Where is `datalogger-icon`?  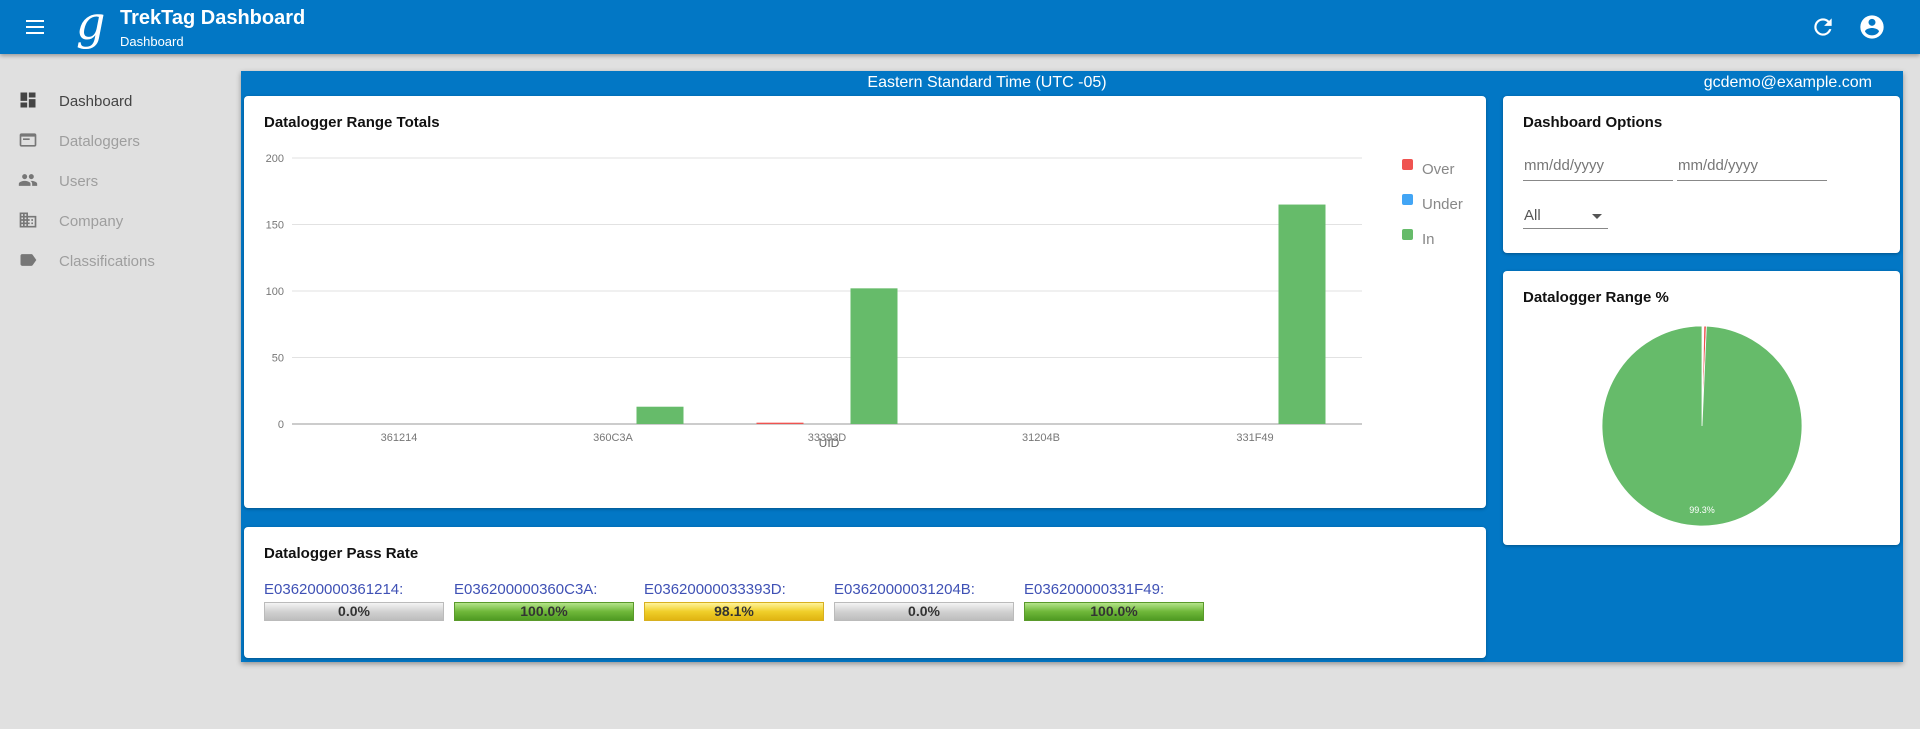 datalogger-icon is located at coordinates (28, 140).